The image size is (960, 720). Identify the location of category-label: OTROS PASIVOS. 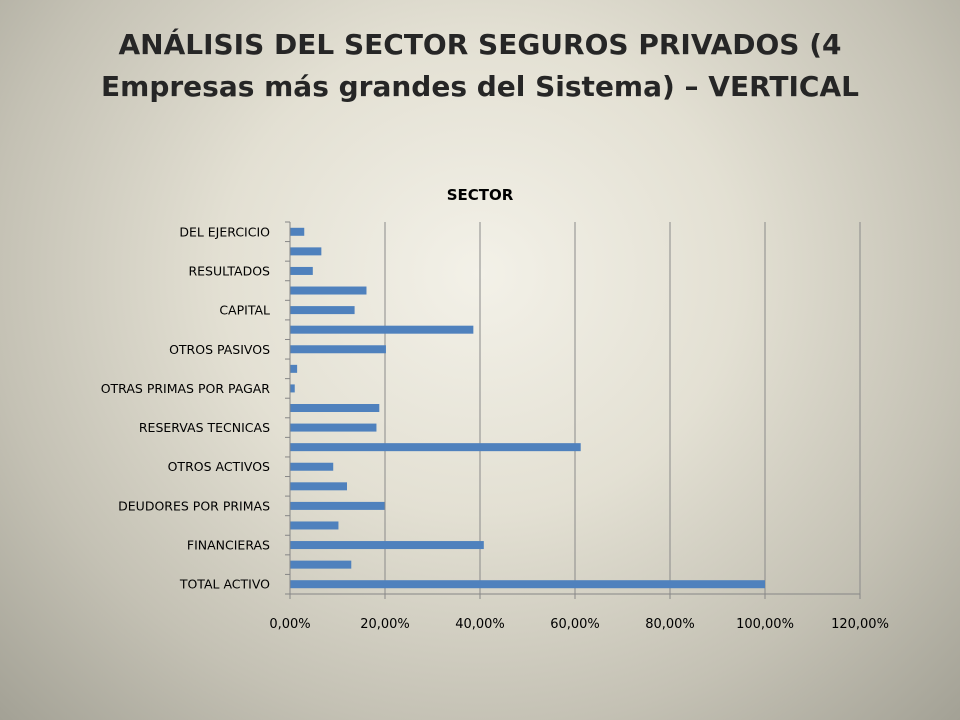
(219, 349).